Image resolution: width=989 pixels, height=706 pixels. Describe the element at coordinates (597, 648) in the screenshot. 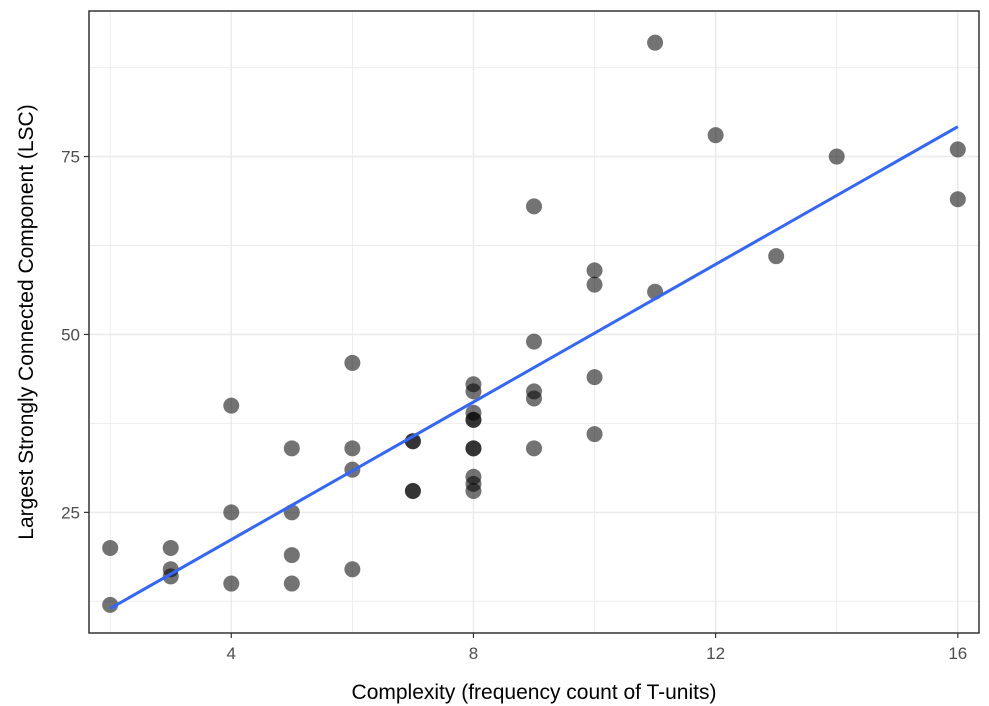

I see `x-axis: 4 8 12 16` at that location.